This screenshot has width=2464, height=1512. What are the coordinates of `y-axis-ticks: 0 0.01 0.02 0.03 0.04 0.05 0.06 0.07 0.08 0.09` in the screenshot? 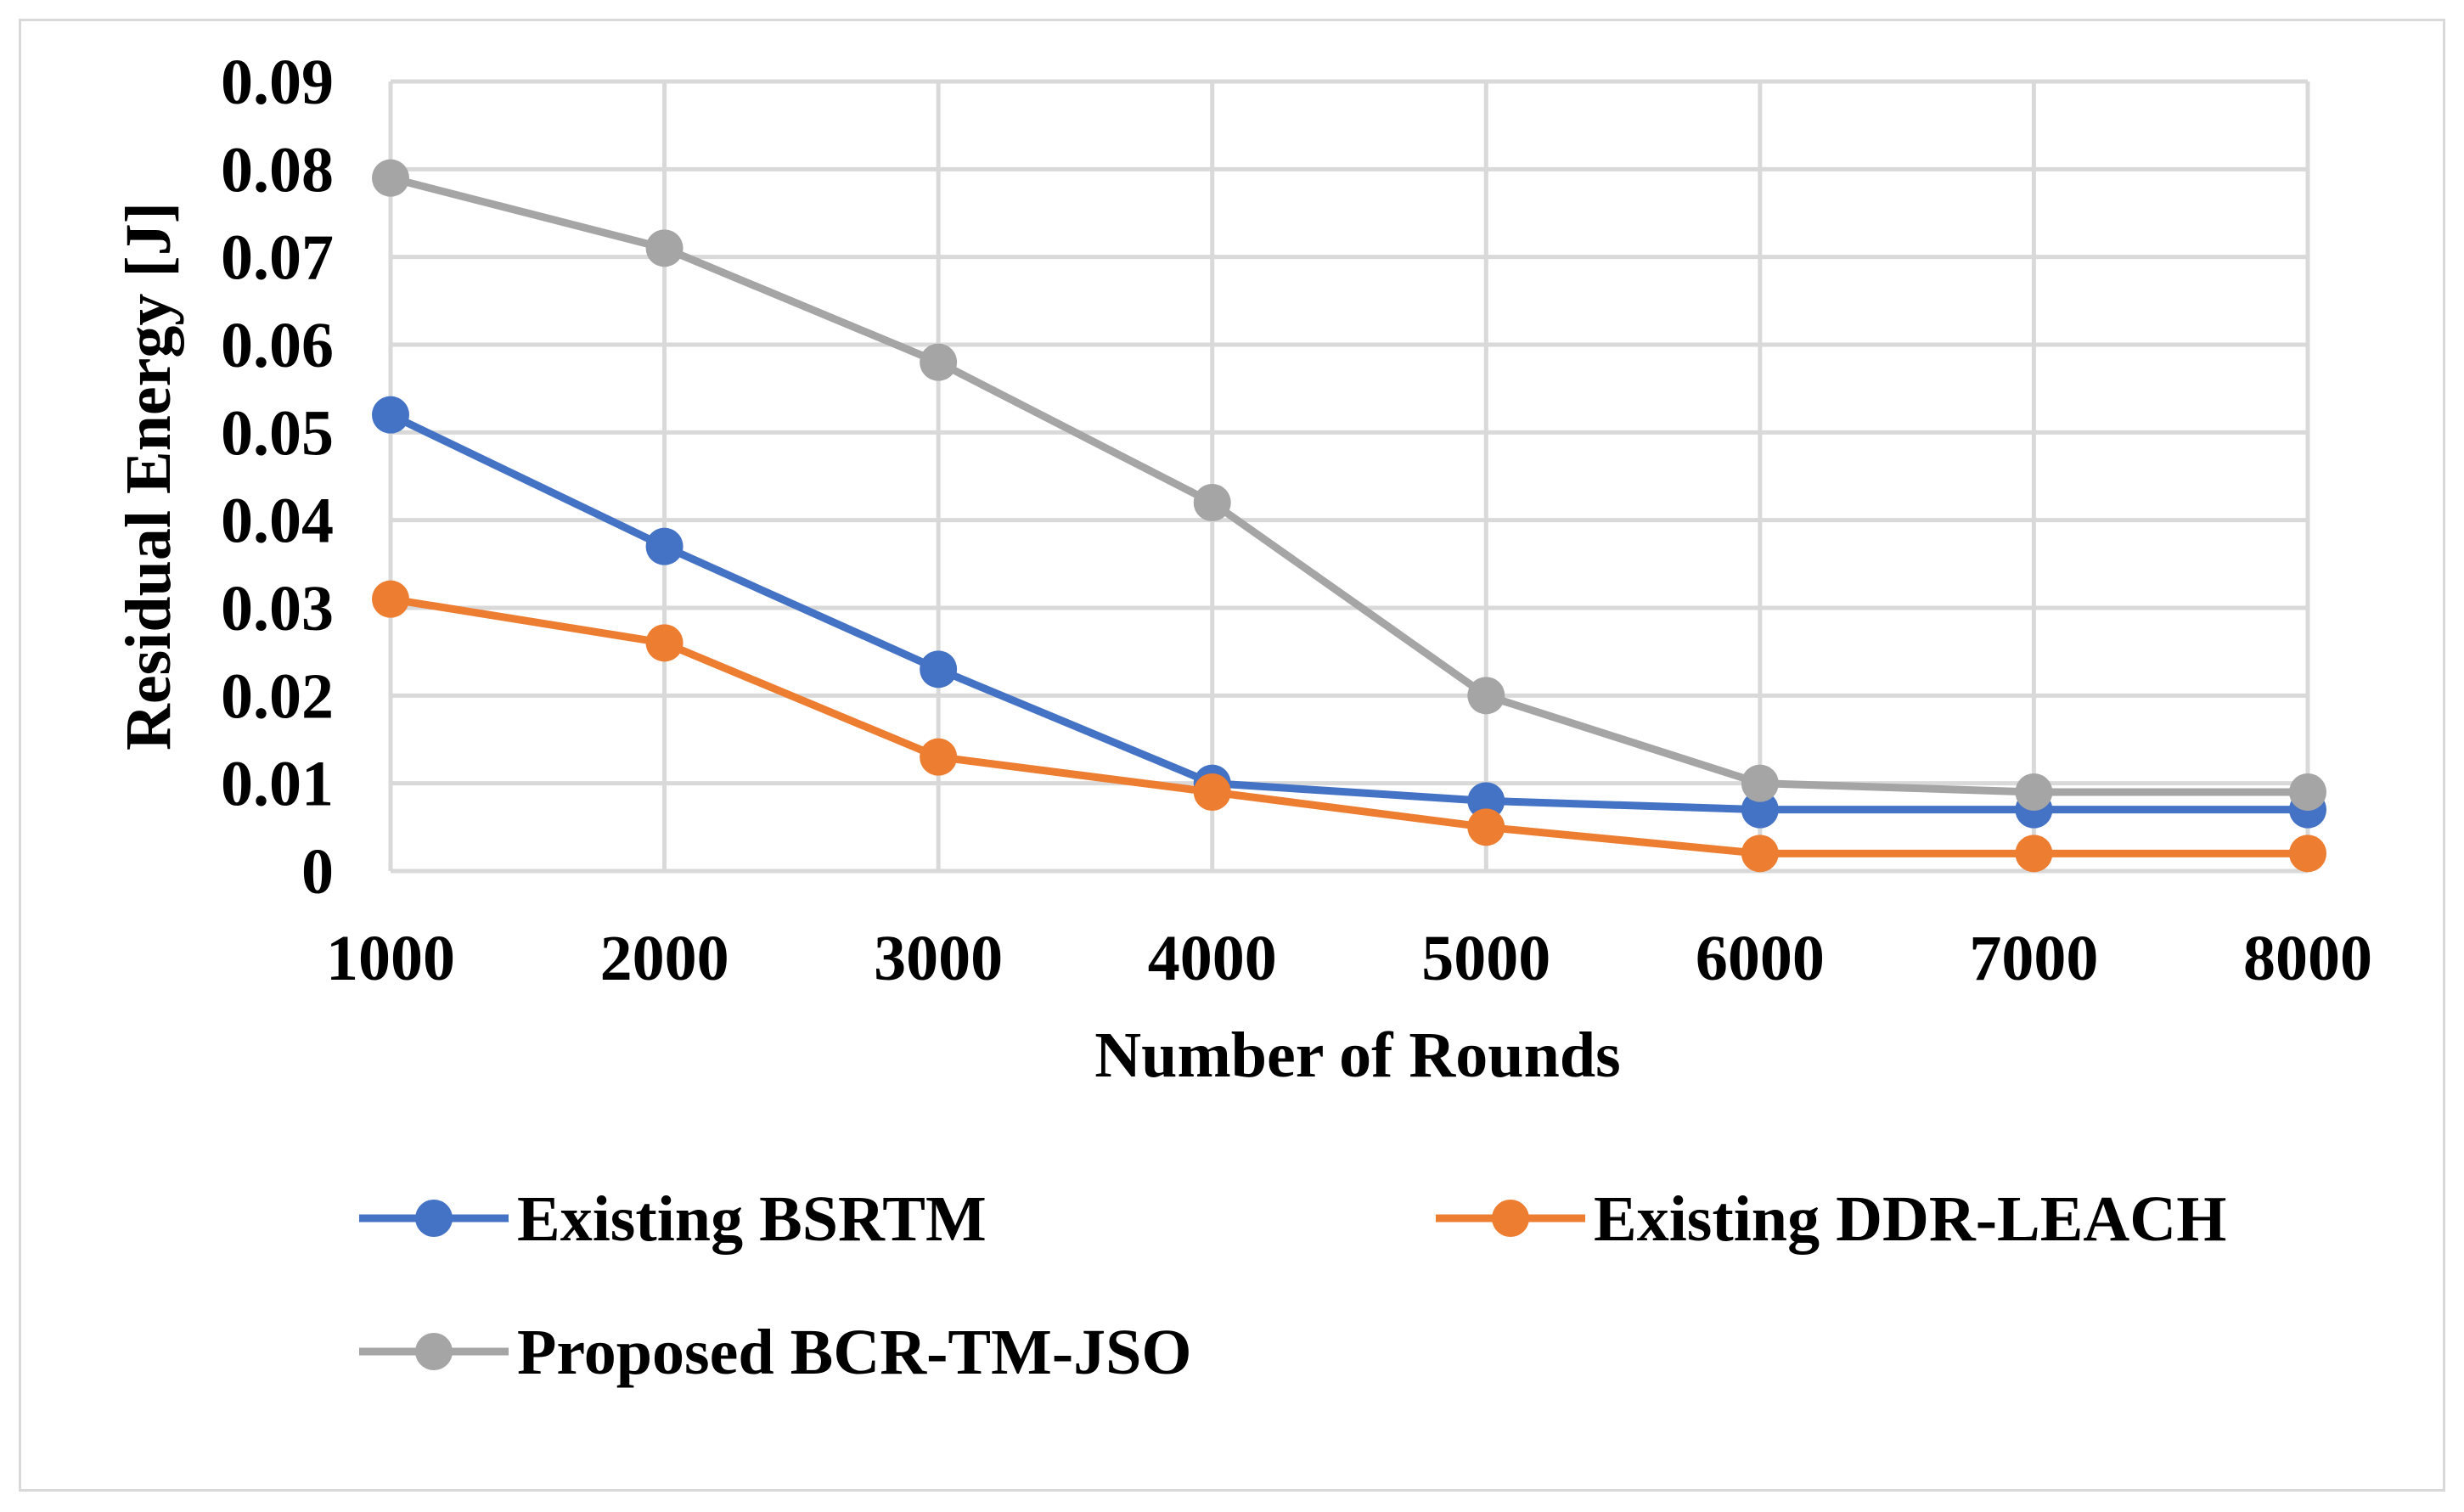 It's located at (277, 477).